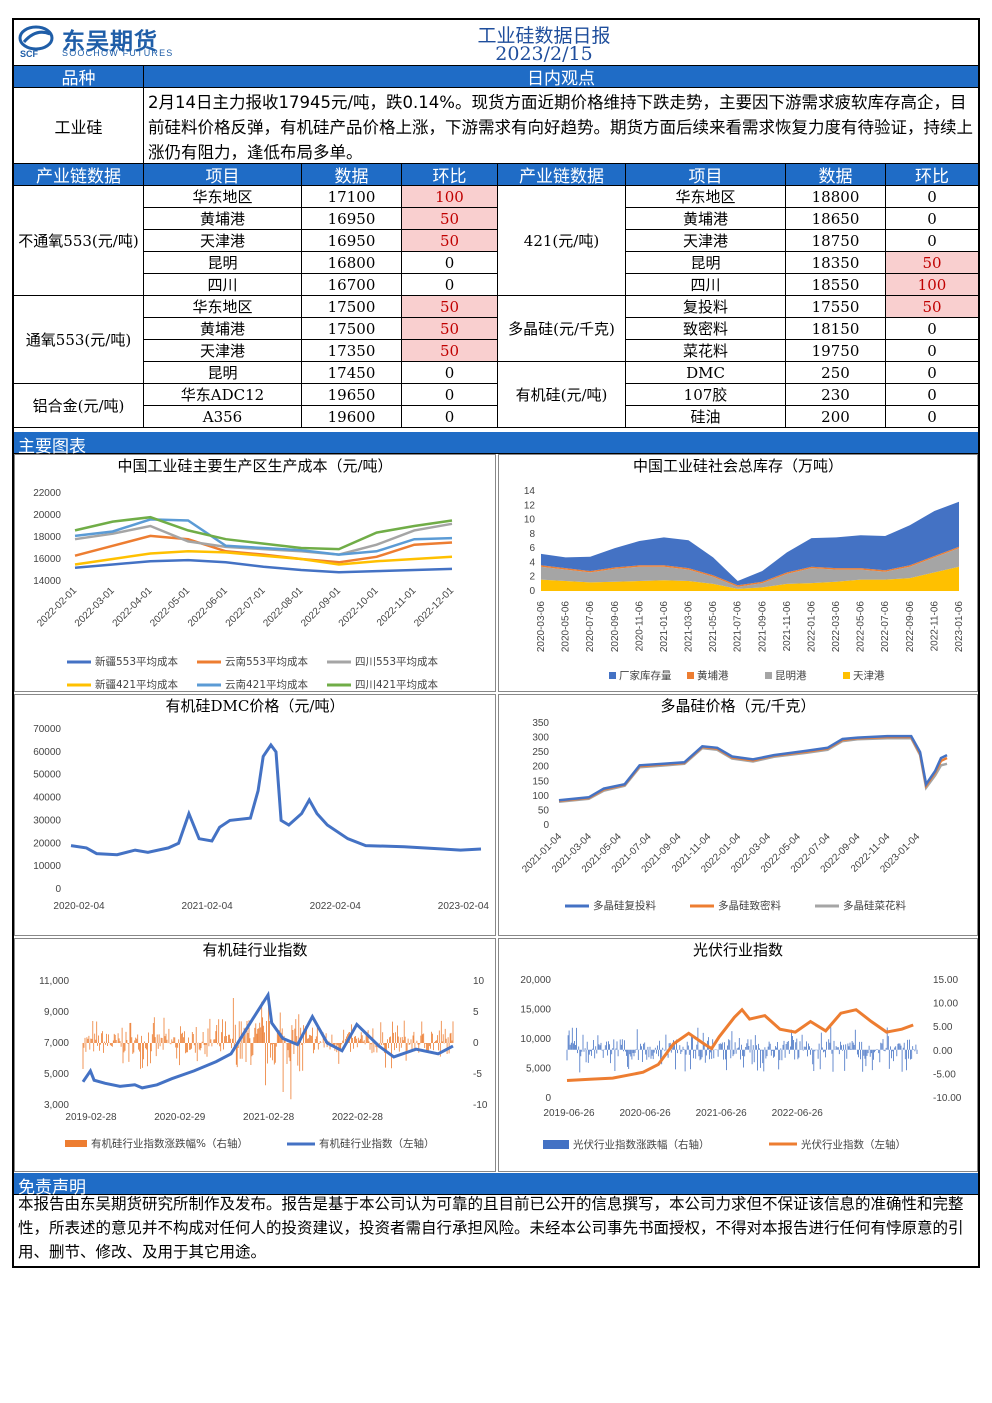 Image resolution: width=992 pixels, height=1403 pixels. I want to click on y-tick-label: 30000, so click(47, 820).